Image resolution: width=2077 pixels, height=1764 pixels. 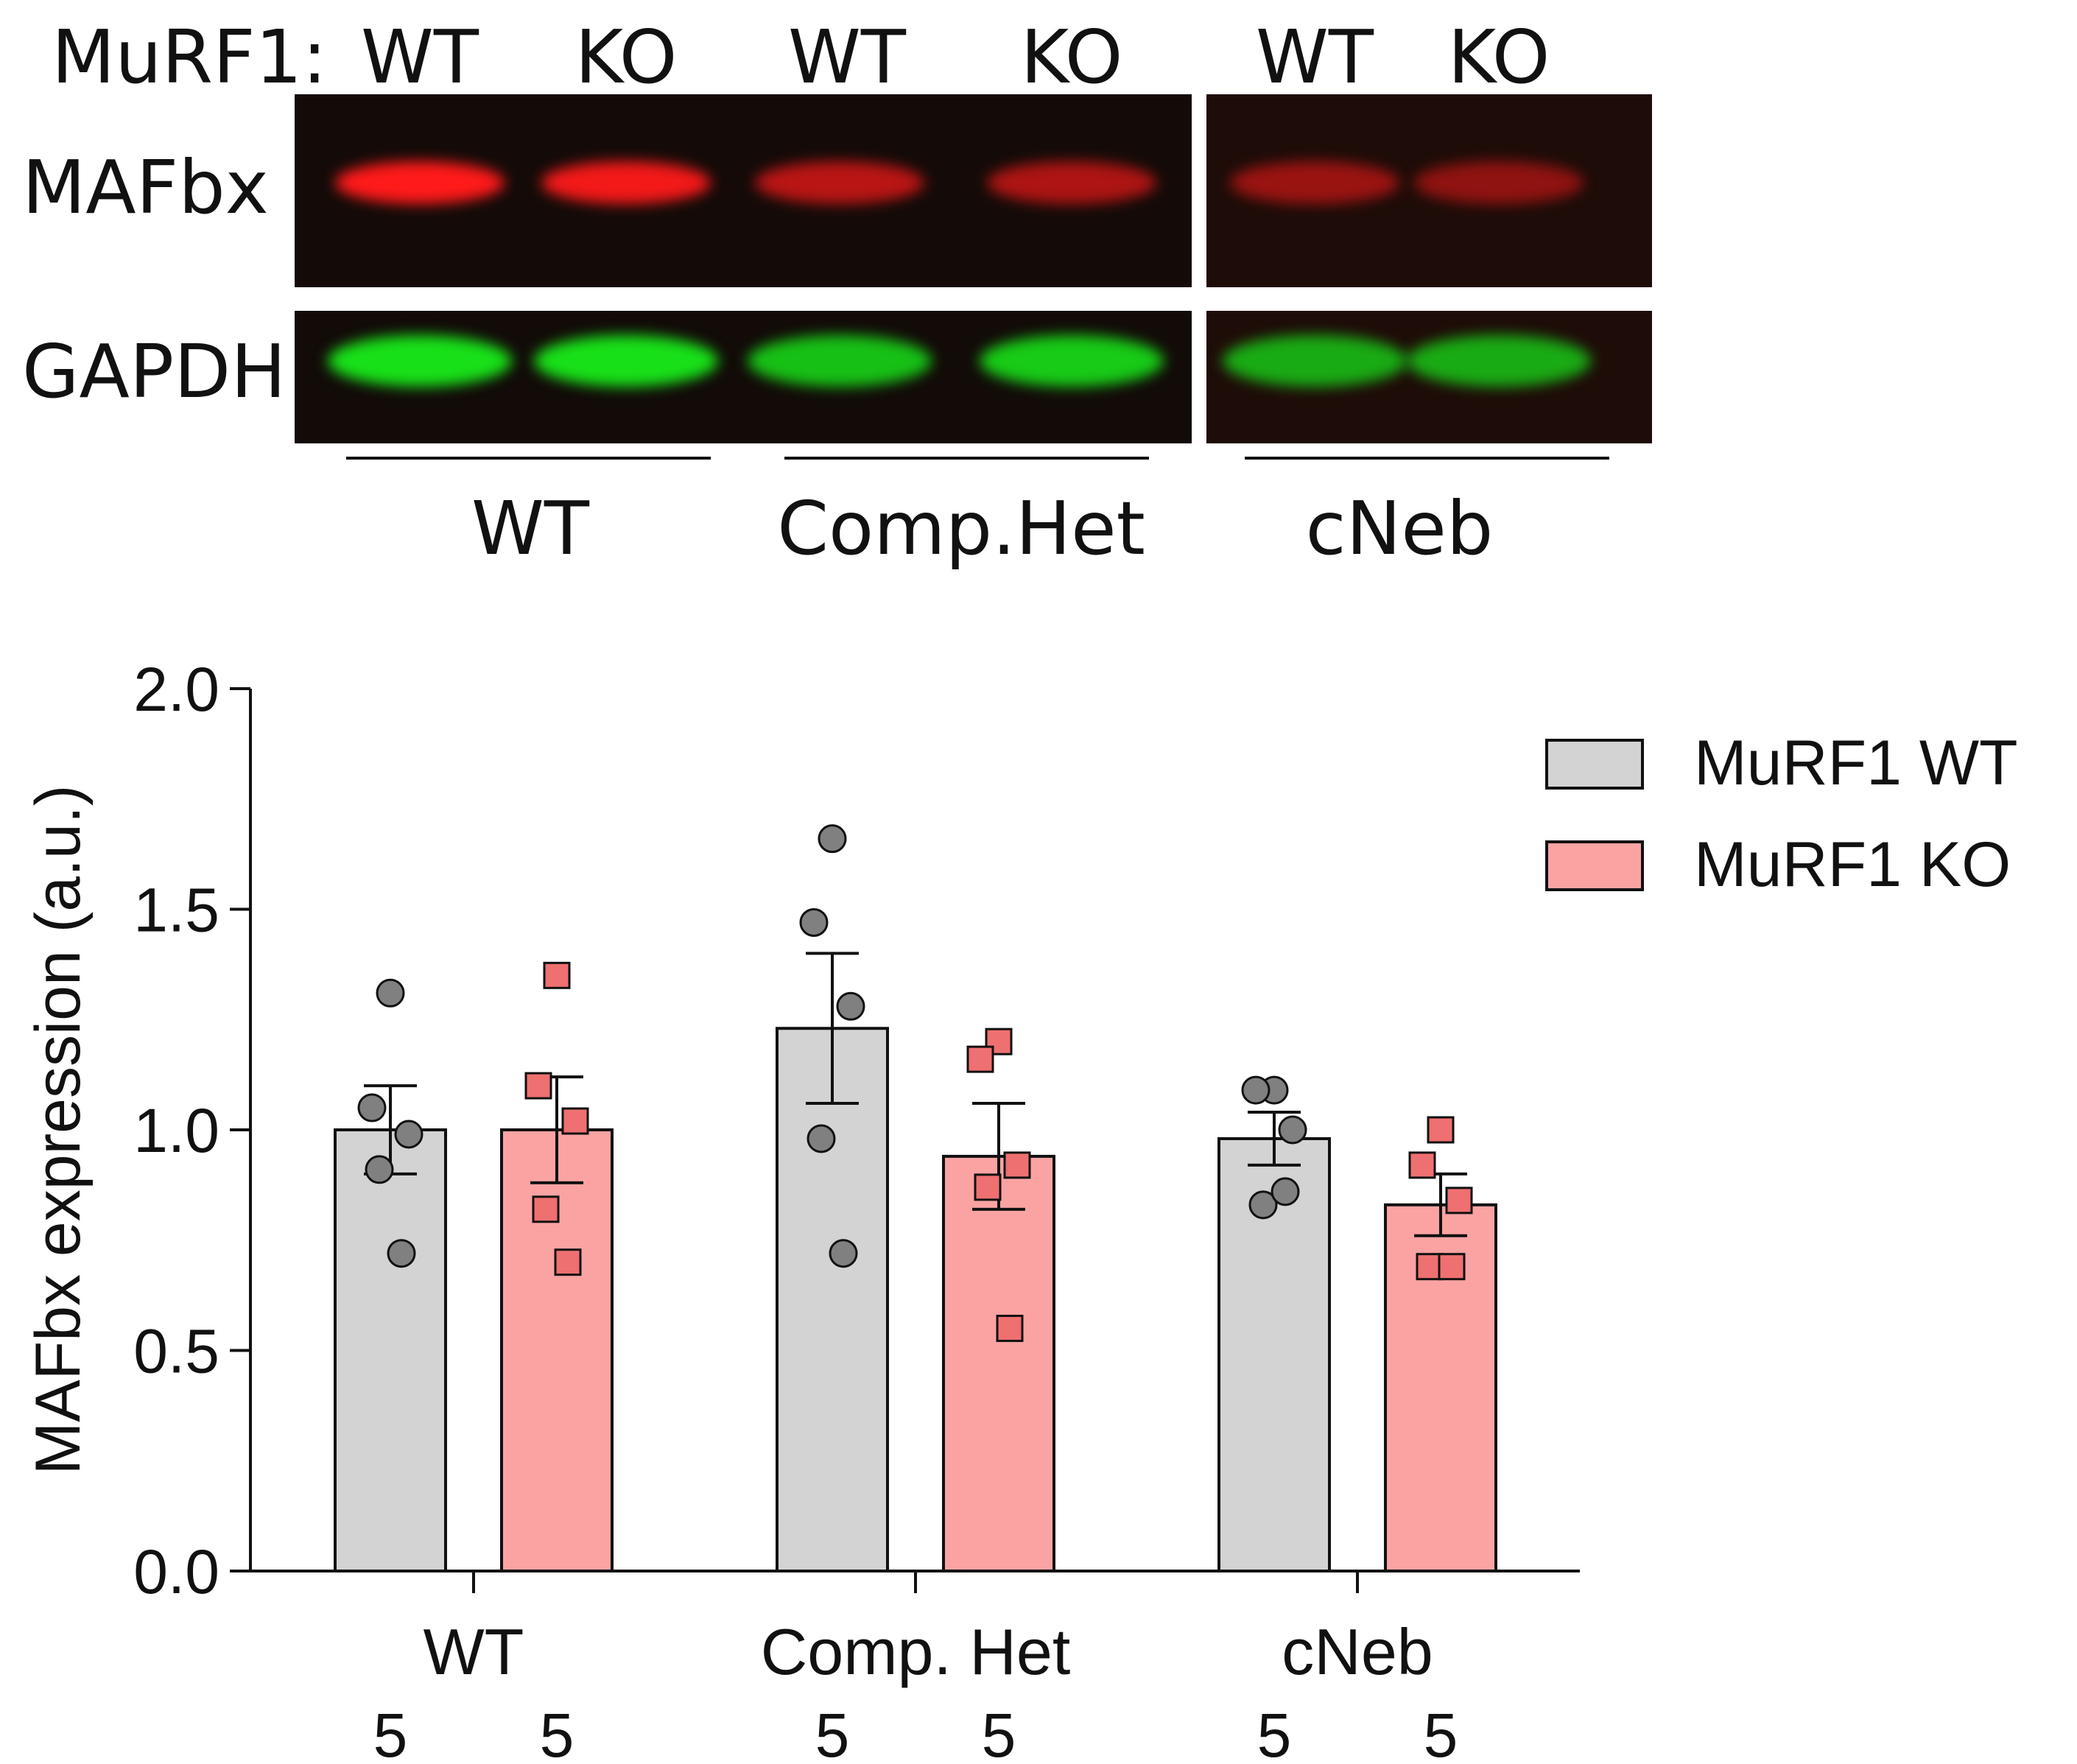 What do you see at coordinates (1427, 458) in the screenshot?
I see `cneb-group-underline` at bounding box center [1427, 458].